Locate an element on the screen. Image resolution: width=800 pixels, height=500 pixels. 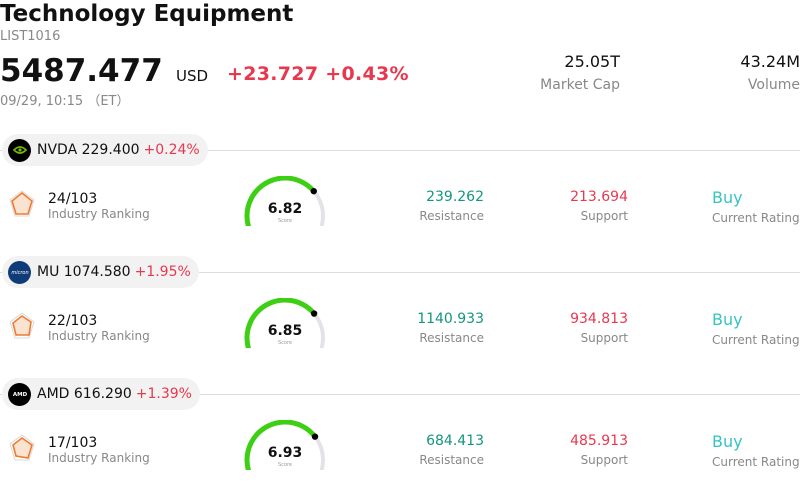
stock-chip: NVDA 229.400 +0.24% is located at coordinates (105, 150).